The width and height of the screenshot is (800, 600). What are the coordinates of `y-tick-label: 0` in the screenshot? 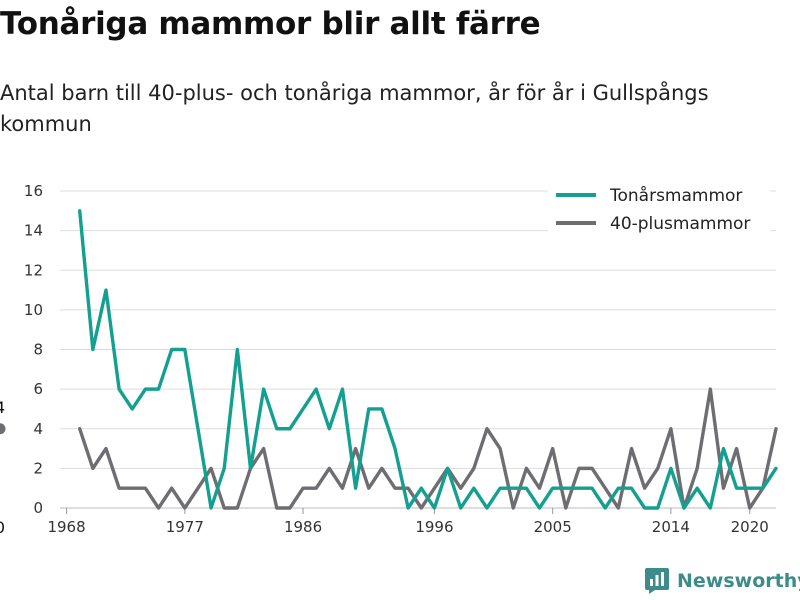 It's located at (38, 508).